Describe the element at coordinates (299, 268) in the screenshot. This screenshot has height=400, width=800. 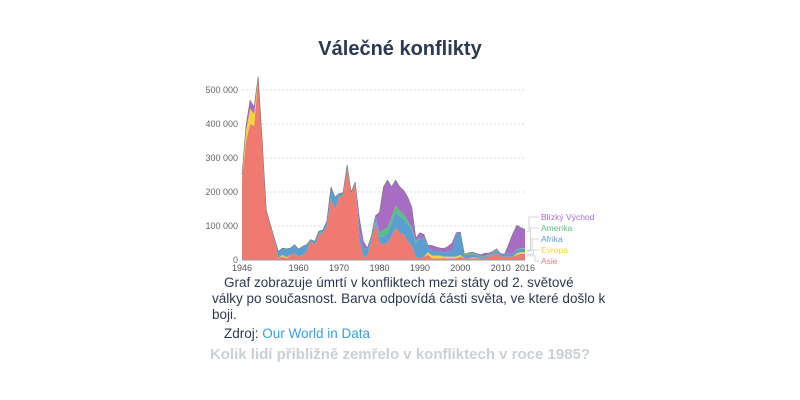
I see `x-tick-label: 1960` at that location.